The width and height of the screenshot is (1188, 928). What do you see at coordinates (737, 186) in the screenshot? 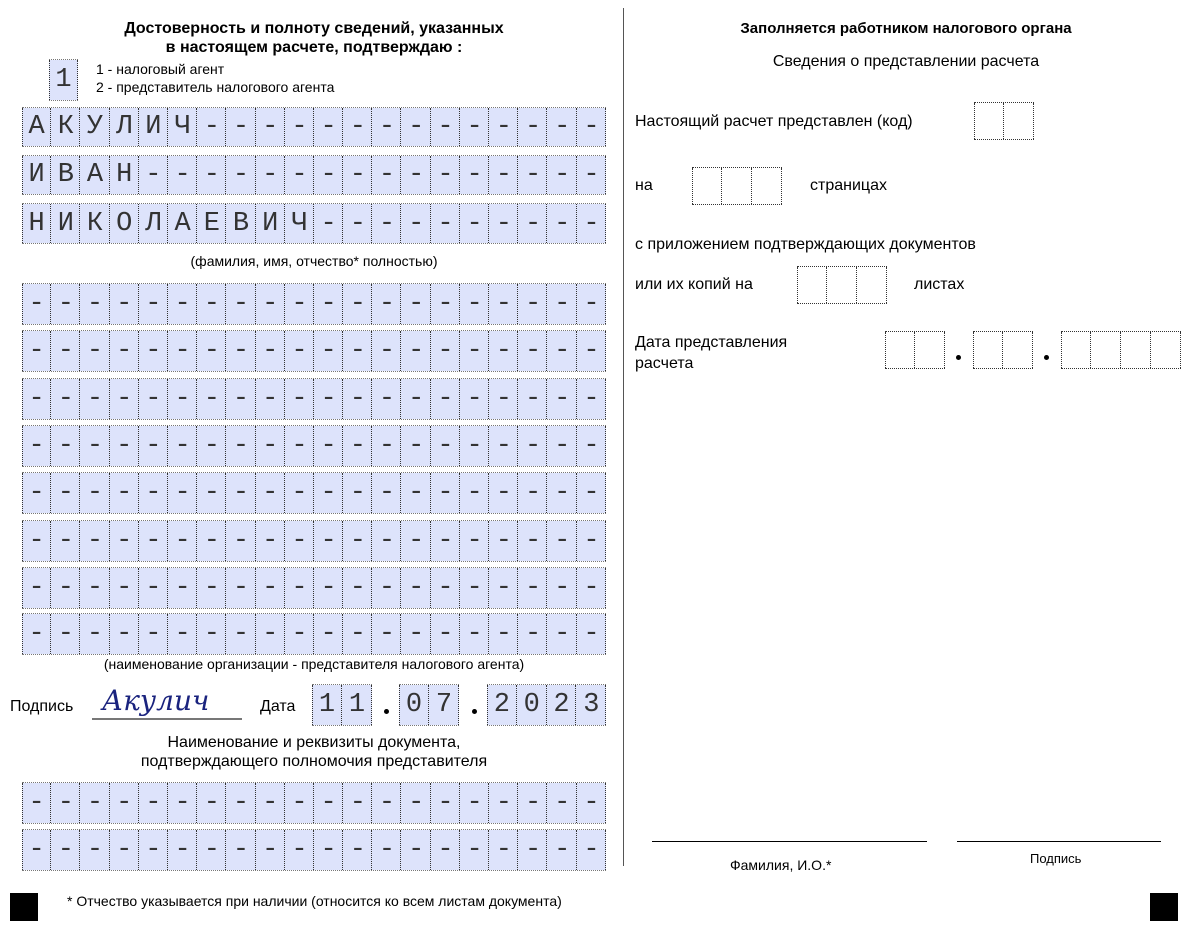
I see `pages-field` at bounding box center [737, 186].